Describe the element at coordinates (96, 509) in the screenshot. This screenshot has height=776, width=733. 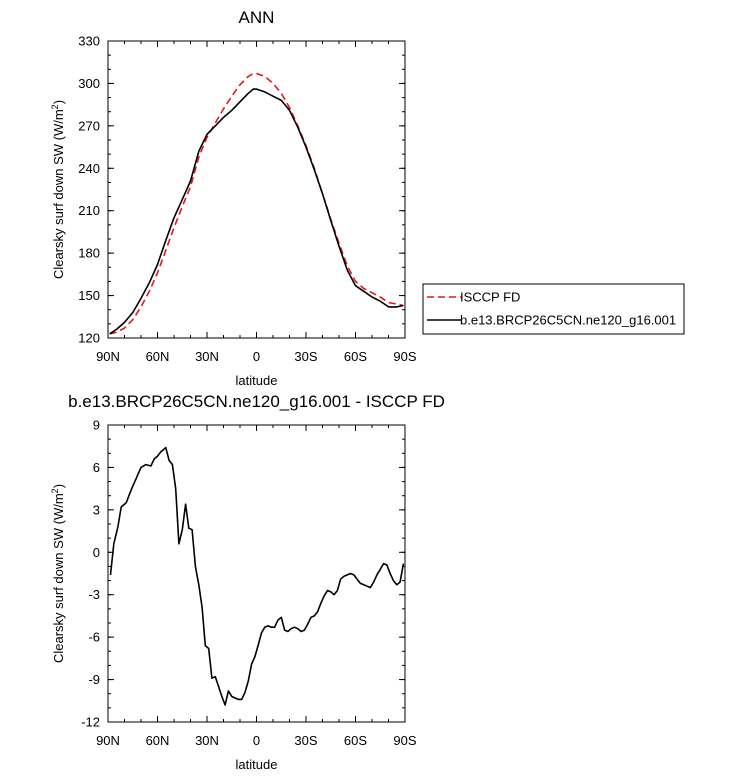
I see `y-tick-label: 3` at that location.